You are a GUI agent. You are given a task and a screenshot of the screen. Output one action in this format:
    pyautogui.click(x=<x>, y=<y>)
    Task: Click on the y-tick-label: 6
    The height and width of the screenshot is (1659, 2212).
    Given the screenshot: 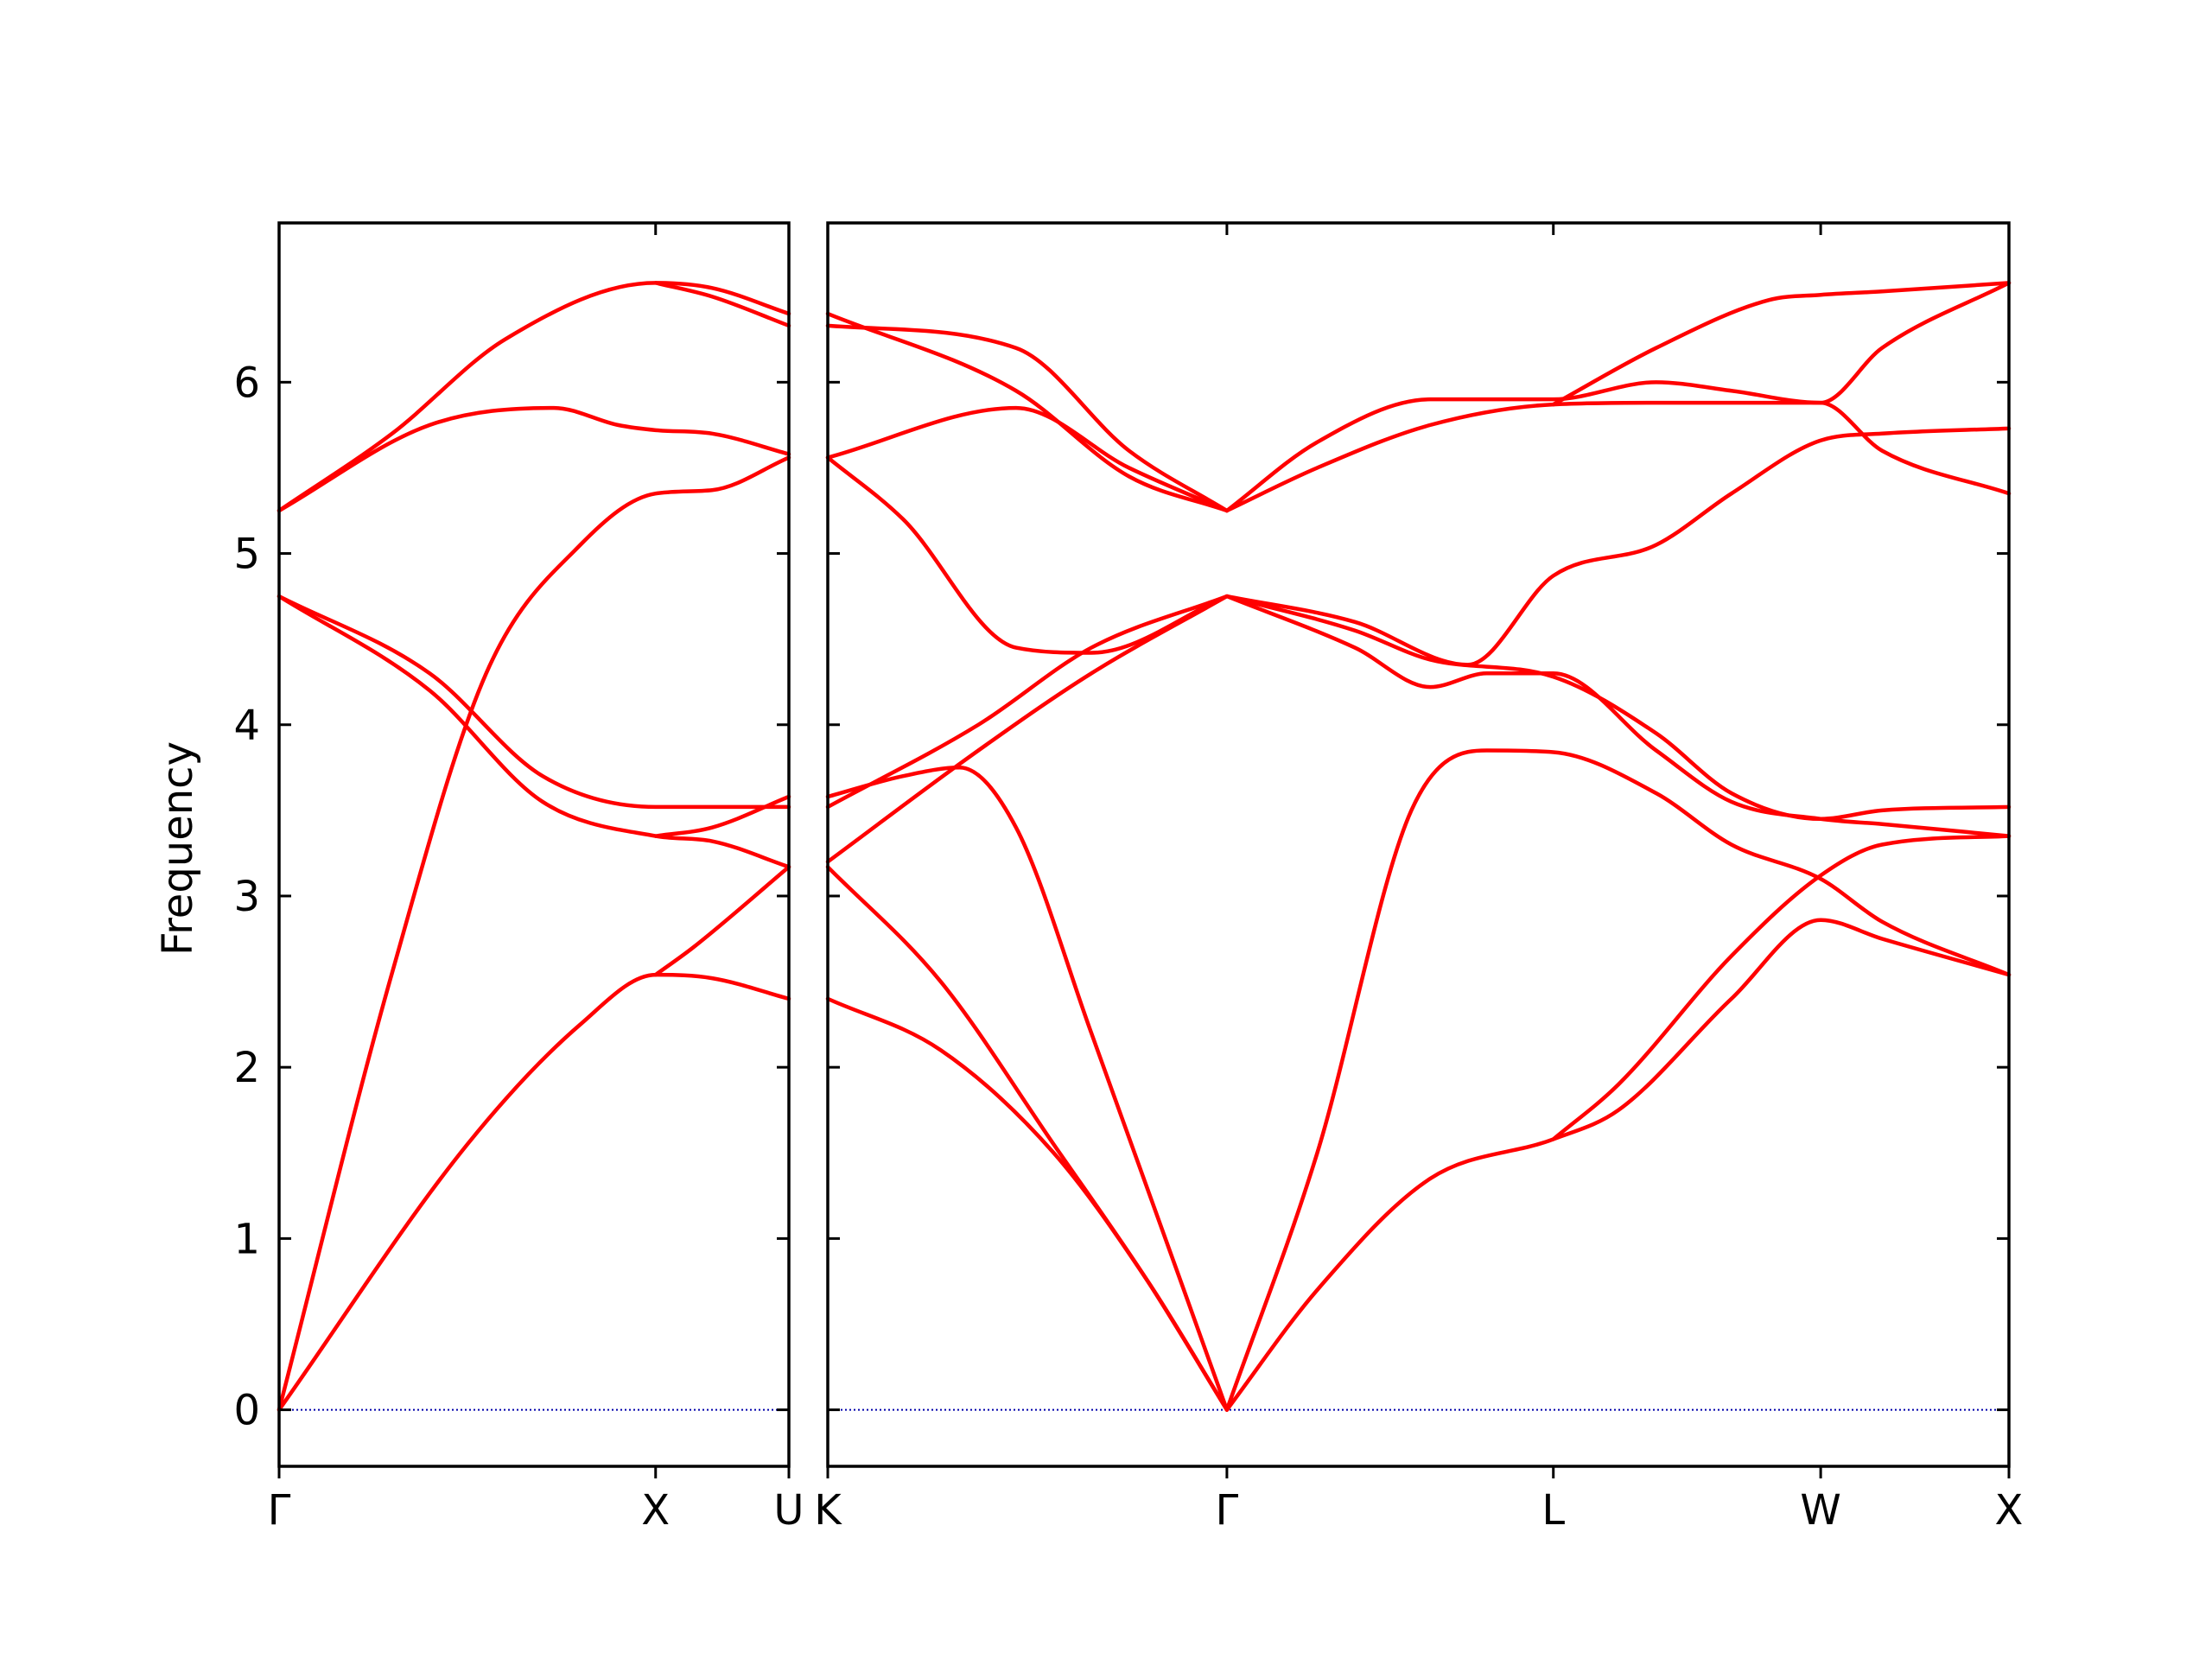 What is the action you would take?
    pyautogui.click(x=246, y=383)
    